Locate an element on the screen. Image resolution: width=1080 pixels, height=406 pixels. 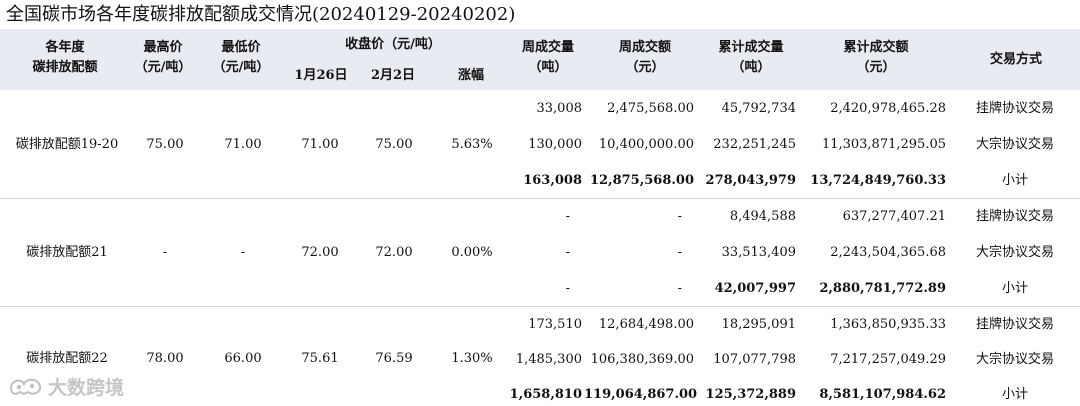
subtotal-week-volume: - is located at coordinates (567, 288).